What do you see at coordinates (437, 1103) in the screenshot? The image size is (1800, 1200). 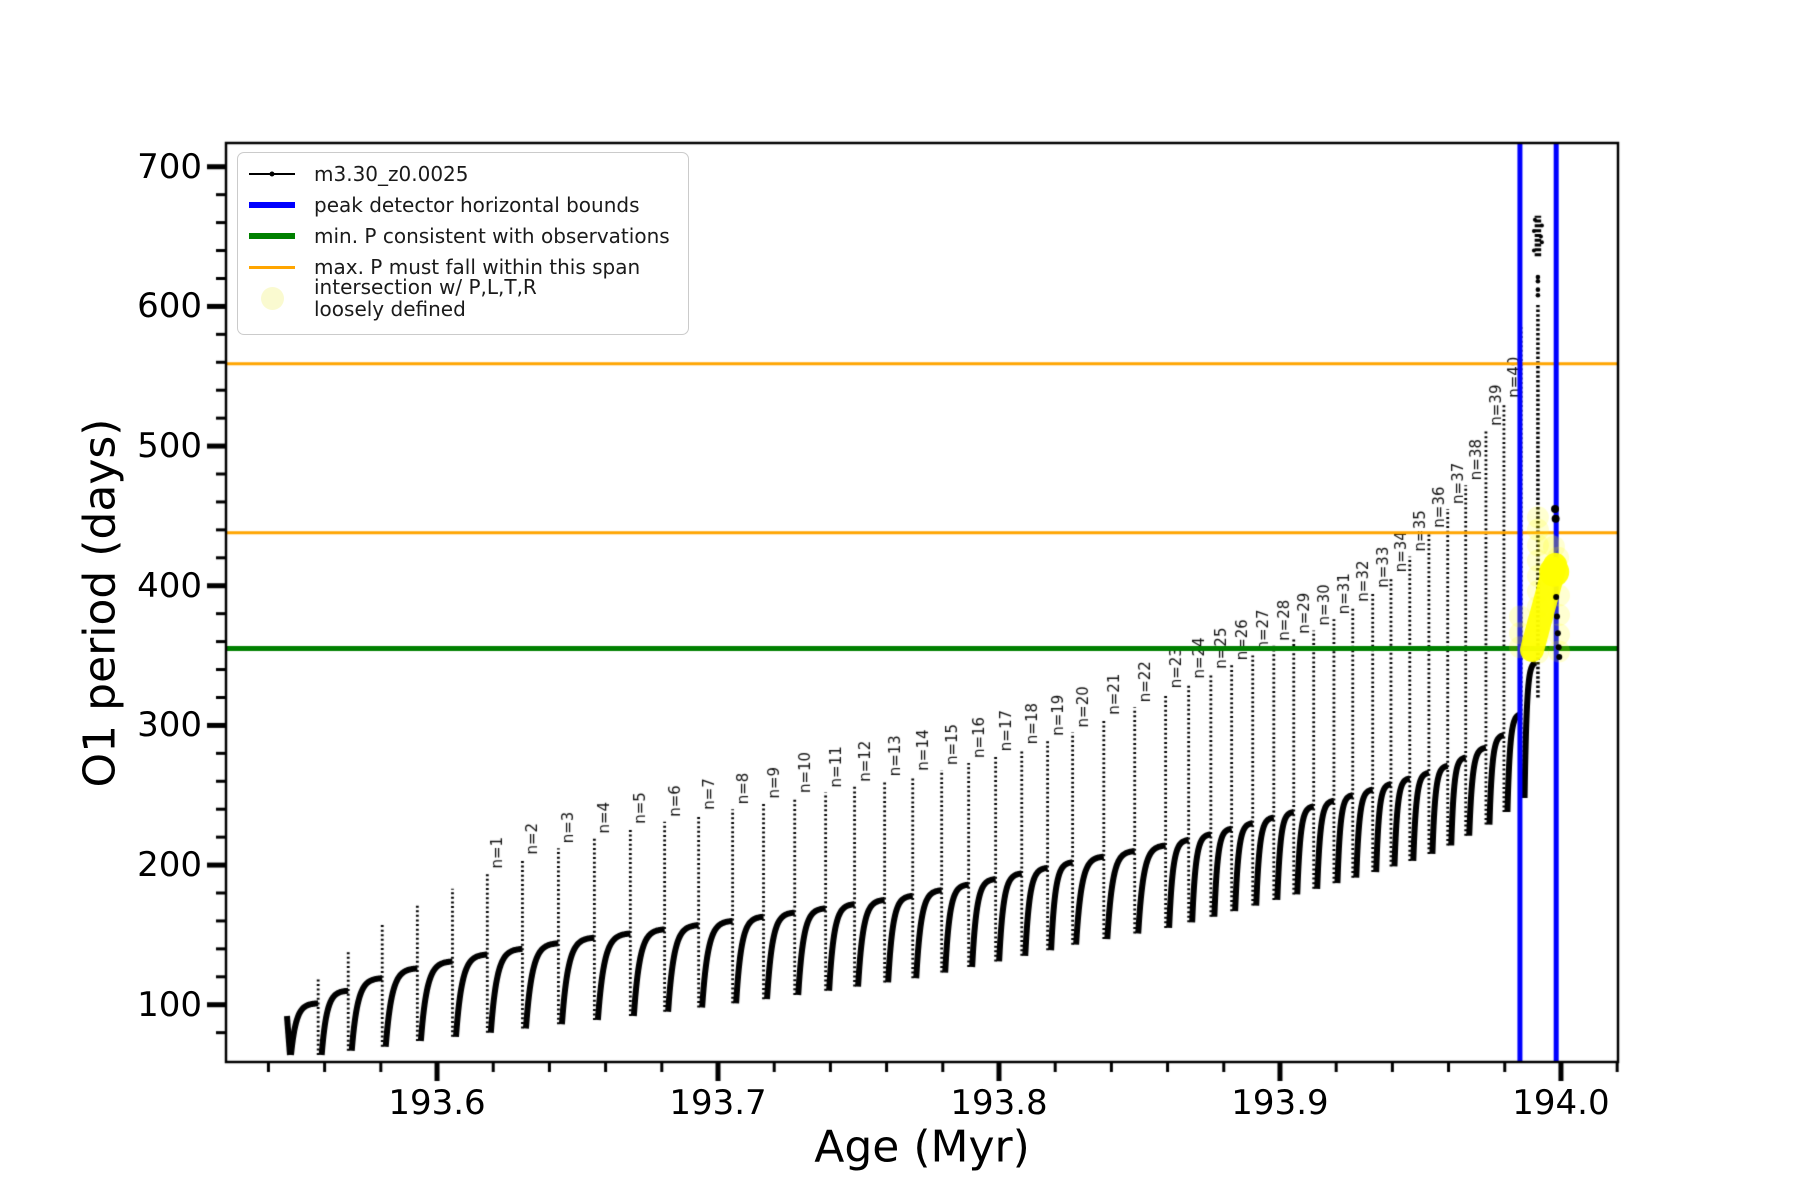 I see `x-tick-label: 193.6` at bounding box center [437, 1103].